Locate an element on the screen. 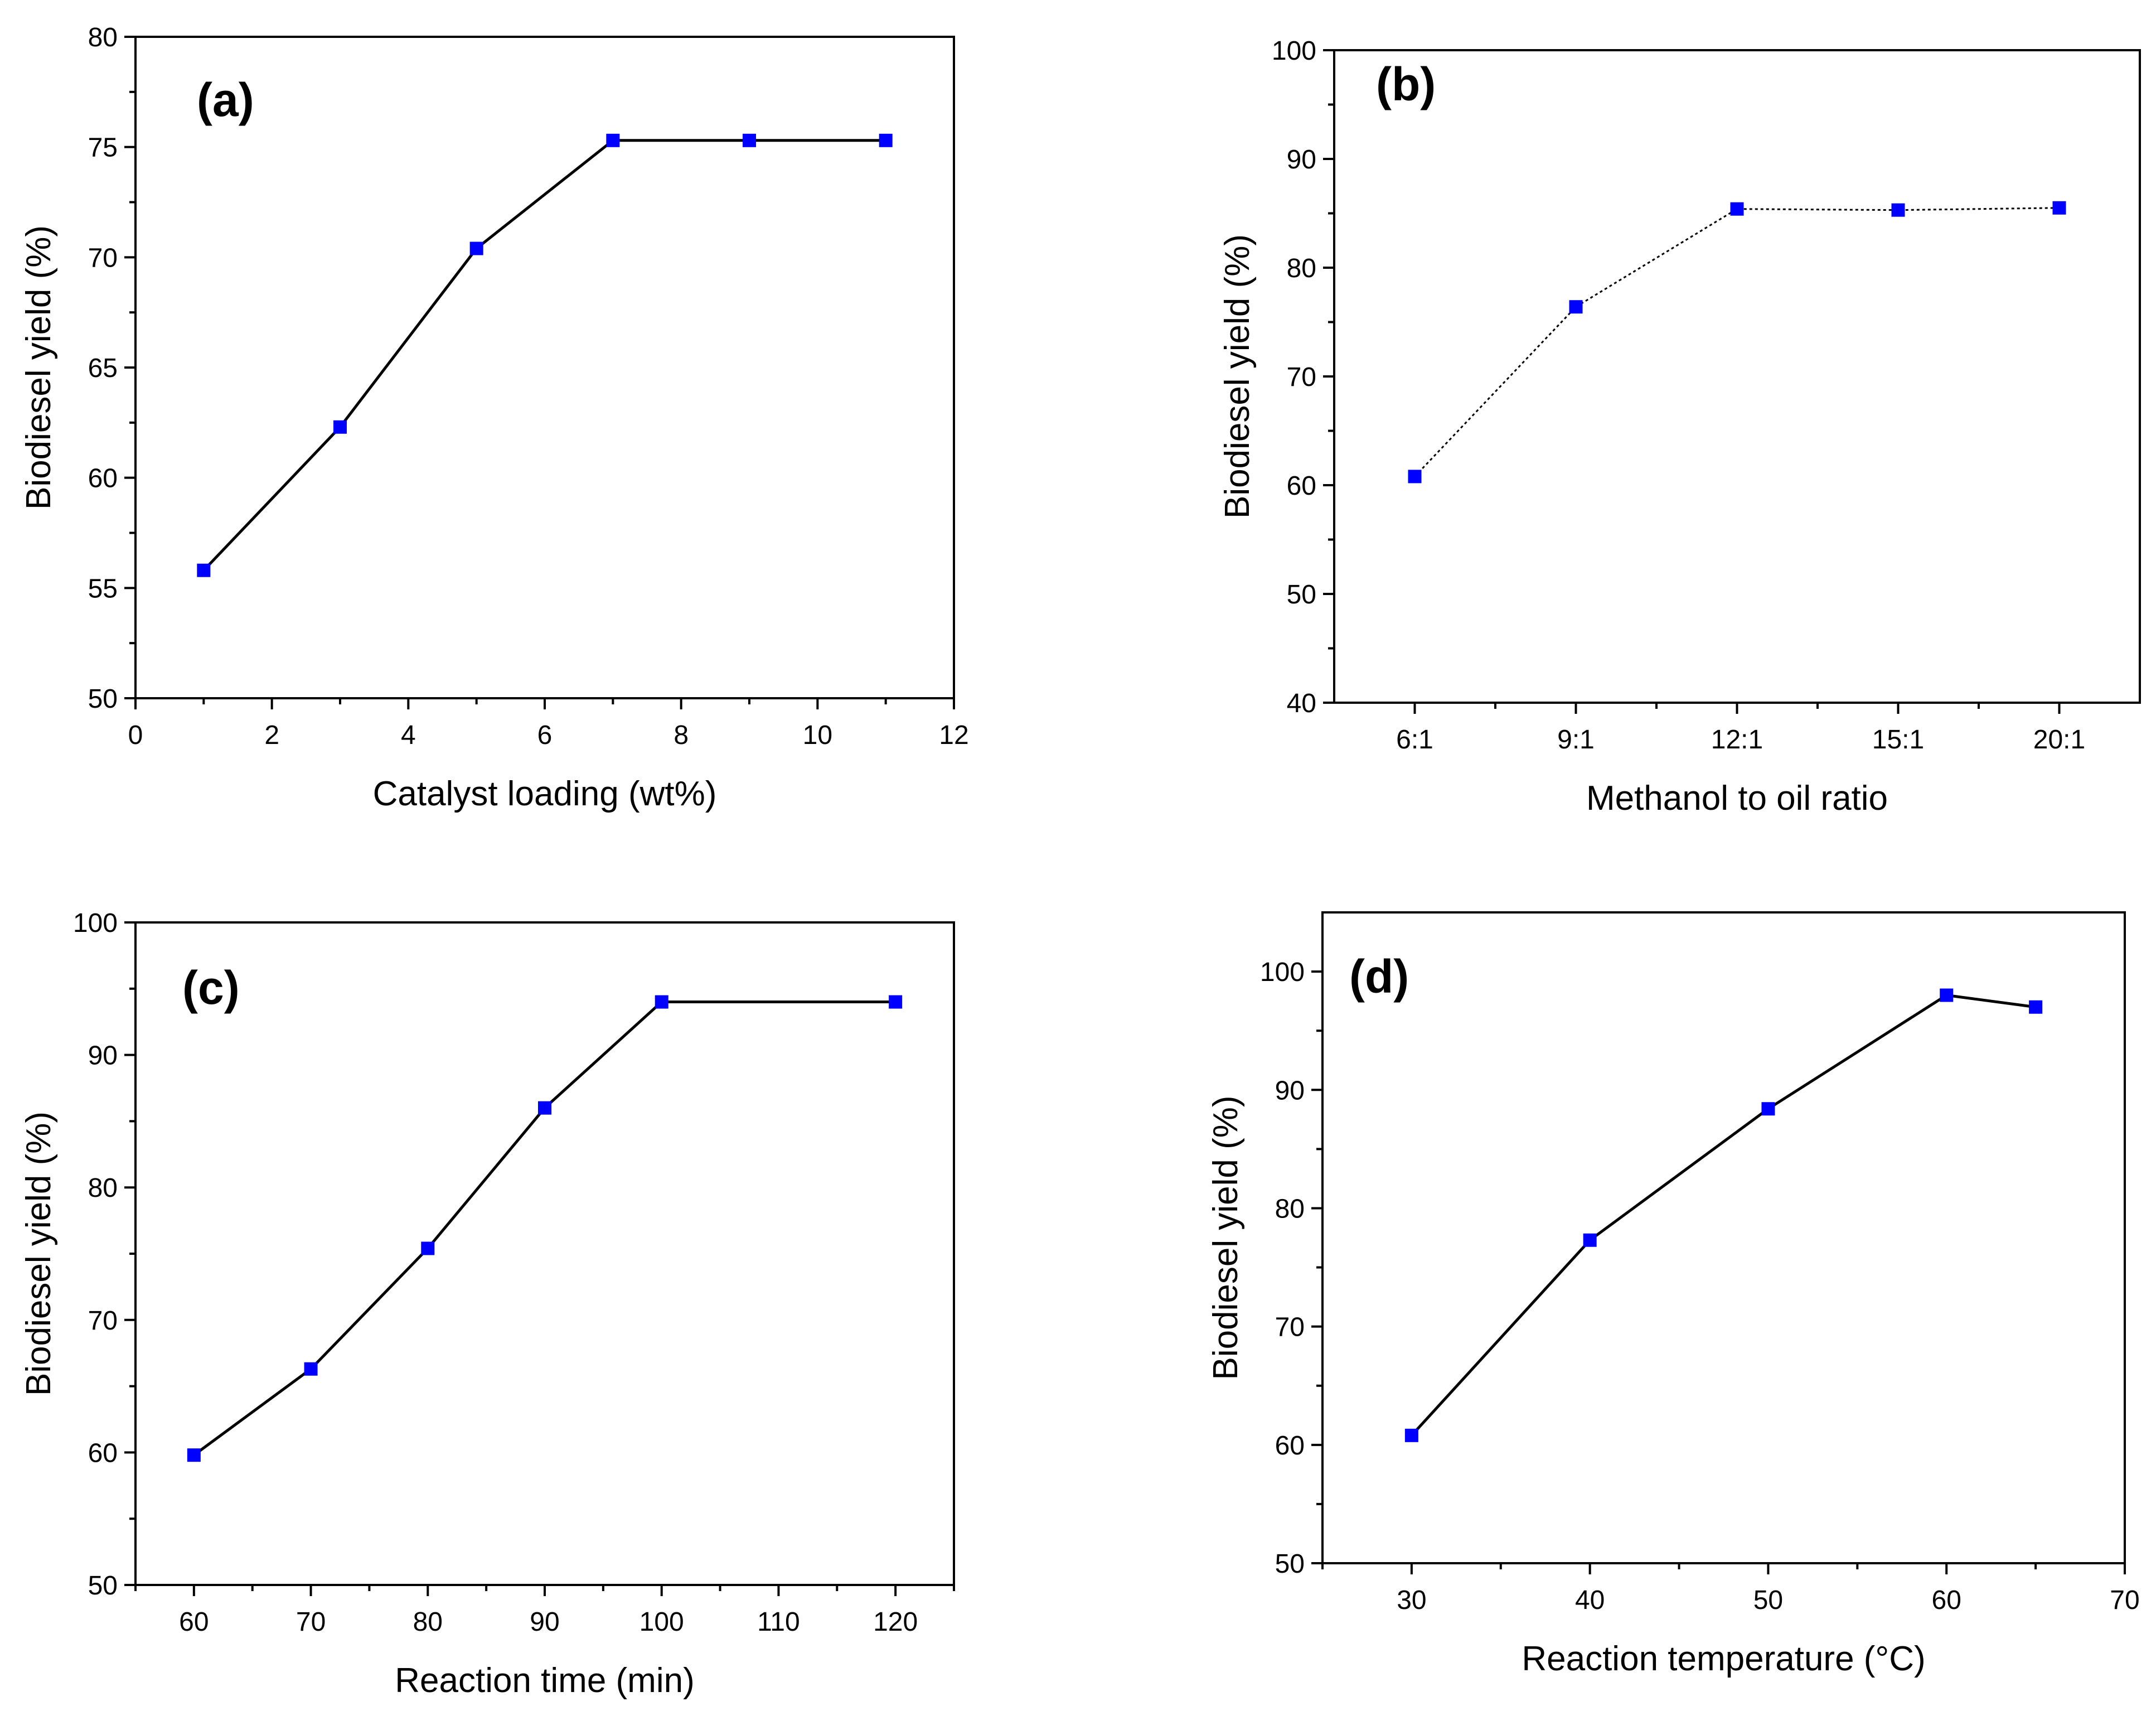 This screenshot has height=1711, width=2156. x-tick-label: 8 is located at coordinates (682, 735).